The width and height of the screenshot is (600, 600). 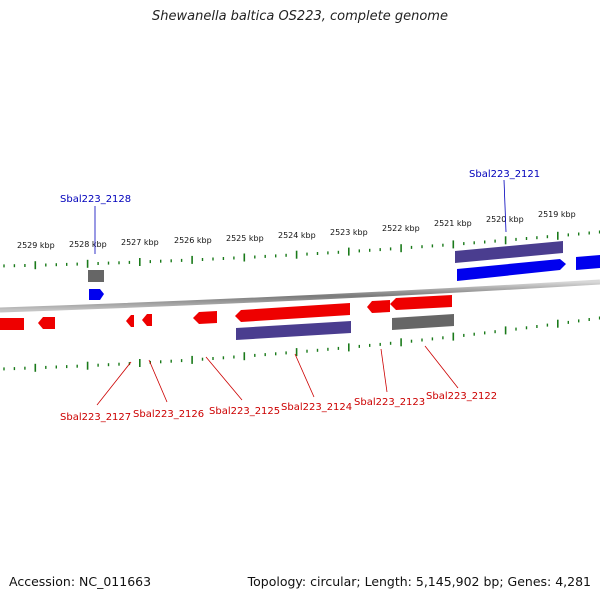 I want to click on reverse-strand-features, so click(x=227, y=317).